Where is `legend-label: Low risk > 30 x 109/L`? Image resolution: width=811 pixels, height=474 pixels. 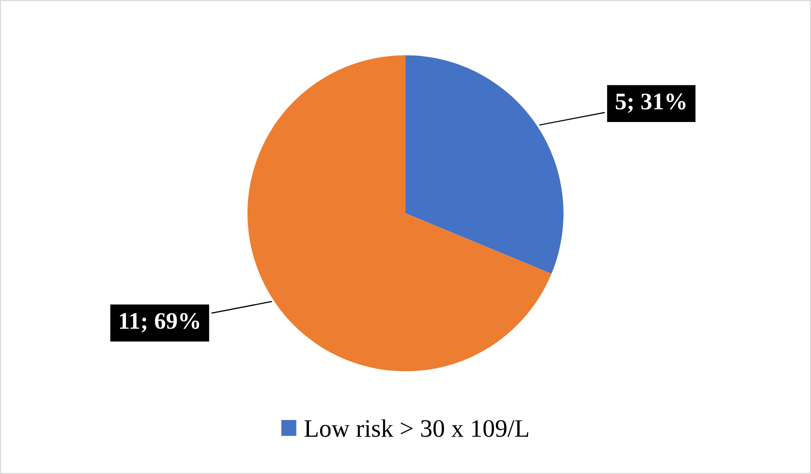 legend-label: Low risk > 30 x 109/L is located at coordinates (416, 428).